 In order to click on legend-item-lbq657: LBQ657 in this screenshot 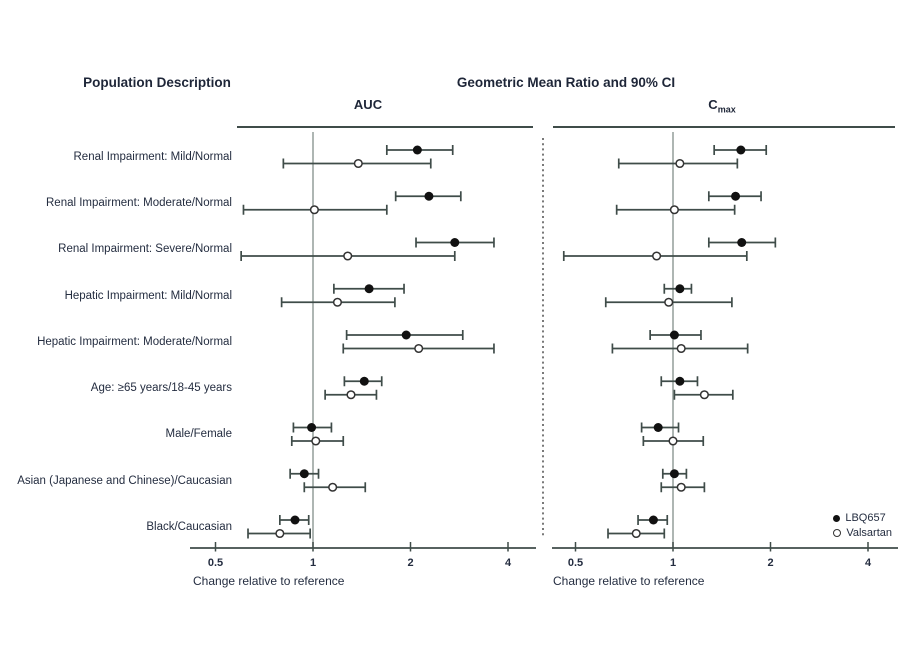, I will do `click(859, 518)`.